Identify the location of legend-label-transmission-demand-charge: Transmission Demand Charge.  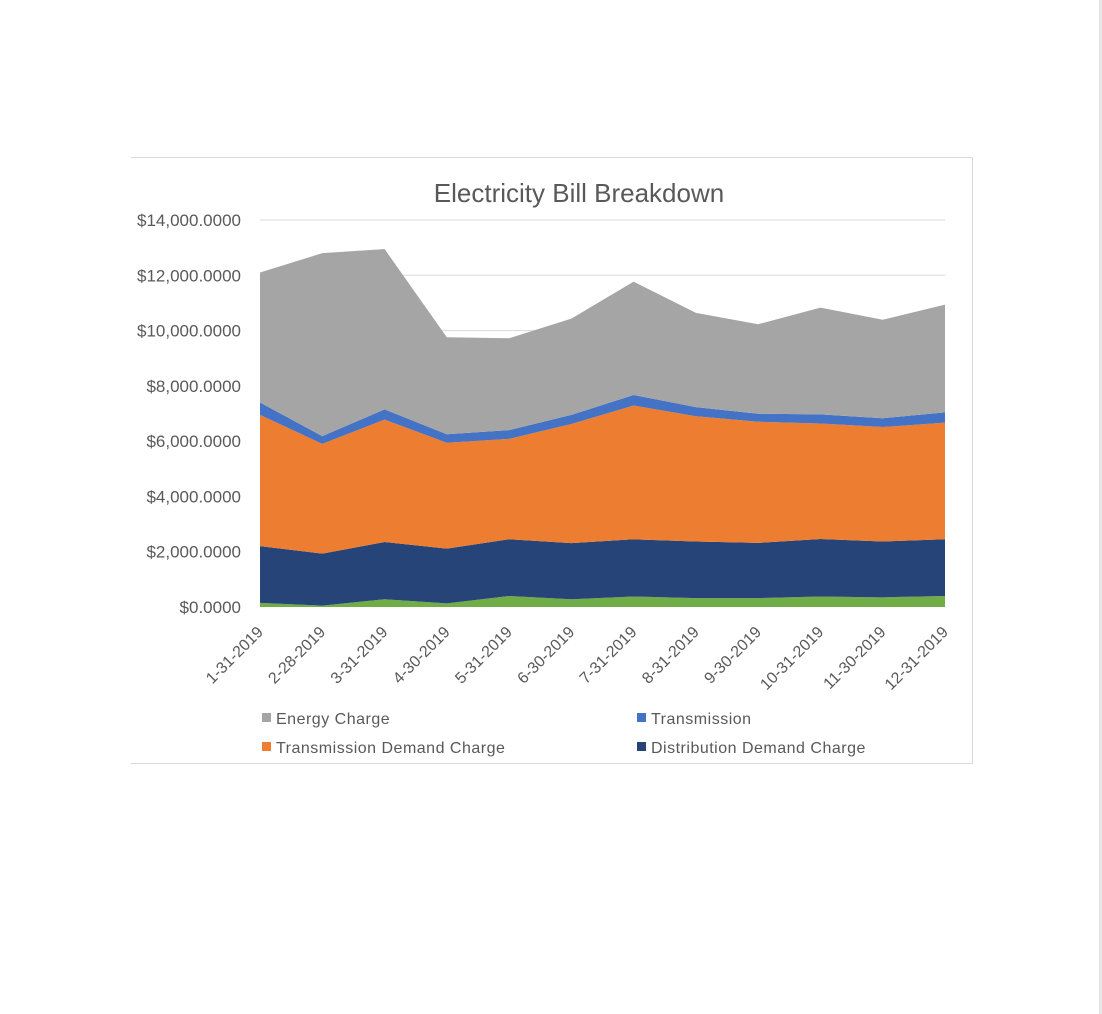
(390, 748).